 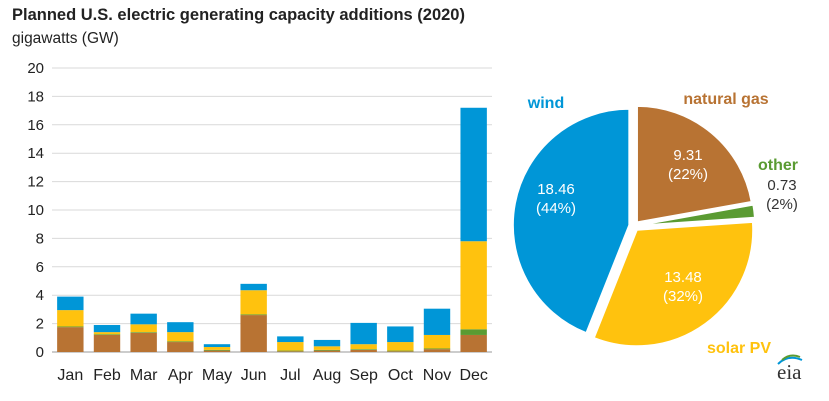 What do you see at coordinates (40, 238) in the screenshot?
I see `y-tick-label: 8` at bounding box center [40, 238].